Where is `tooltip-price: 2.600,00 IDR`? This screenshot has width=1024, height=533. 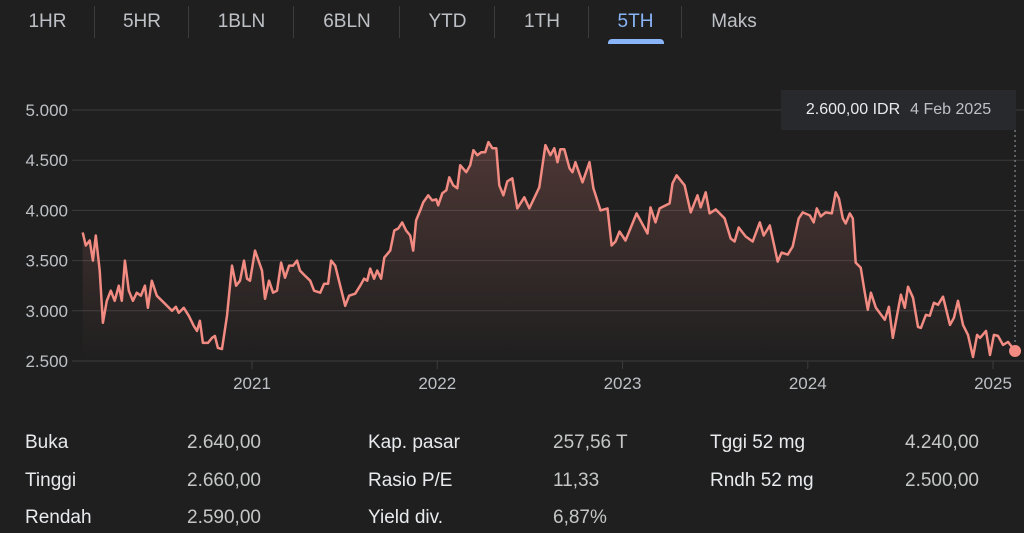 tooltip-price: 2.600,00 IDR is located at coordinates (853, 109).